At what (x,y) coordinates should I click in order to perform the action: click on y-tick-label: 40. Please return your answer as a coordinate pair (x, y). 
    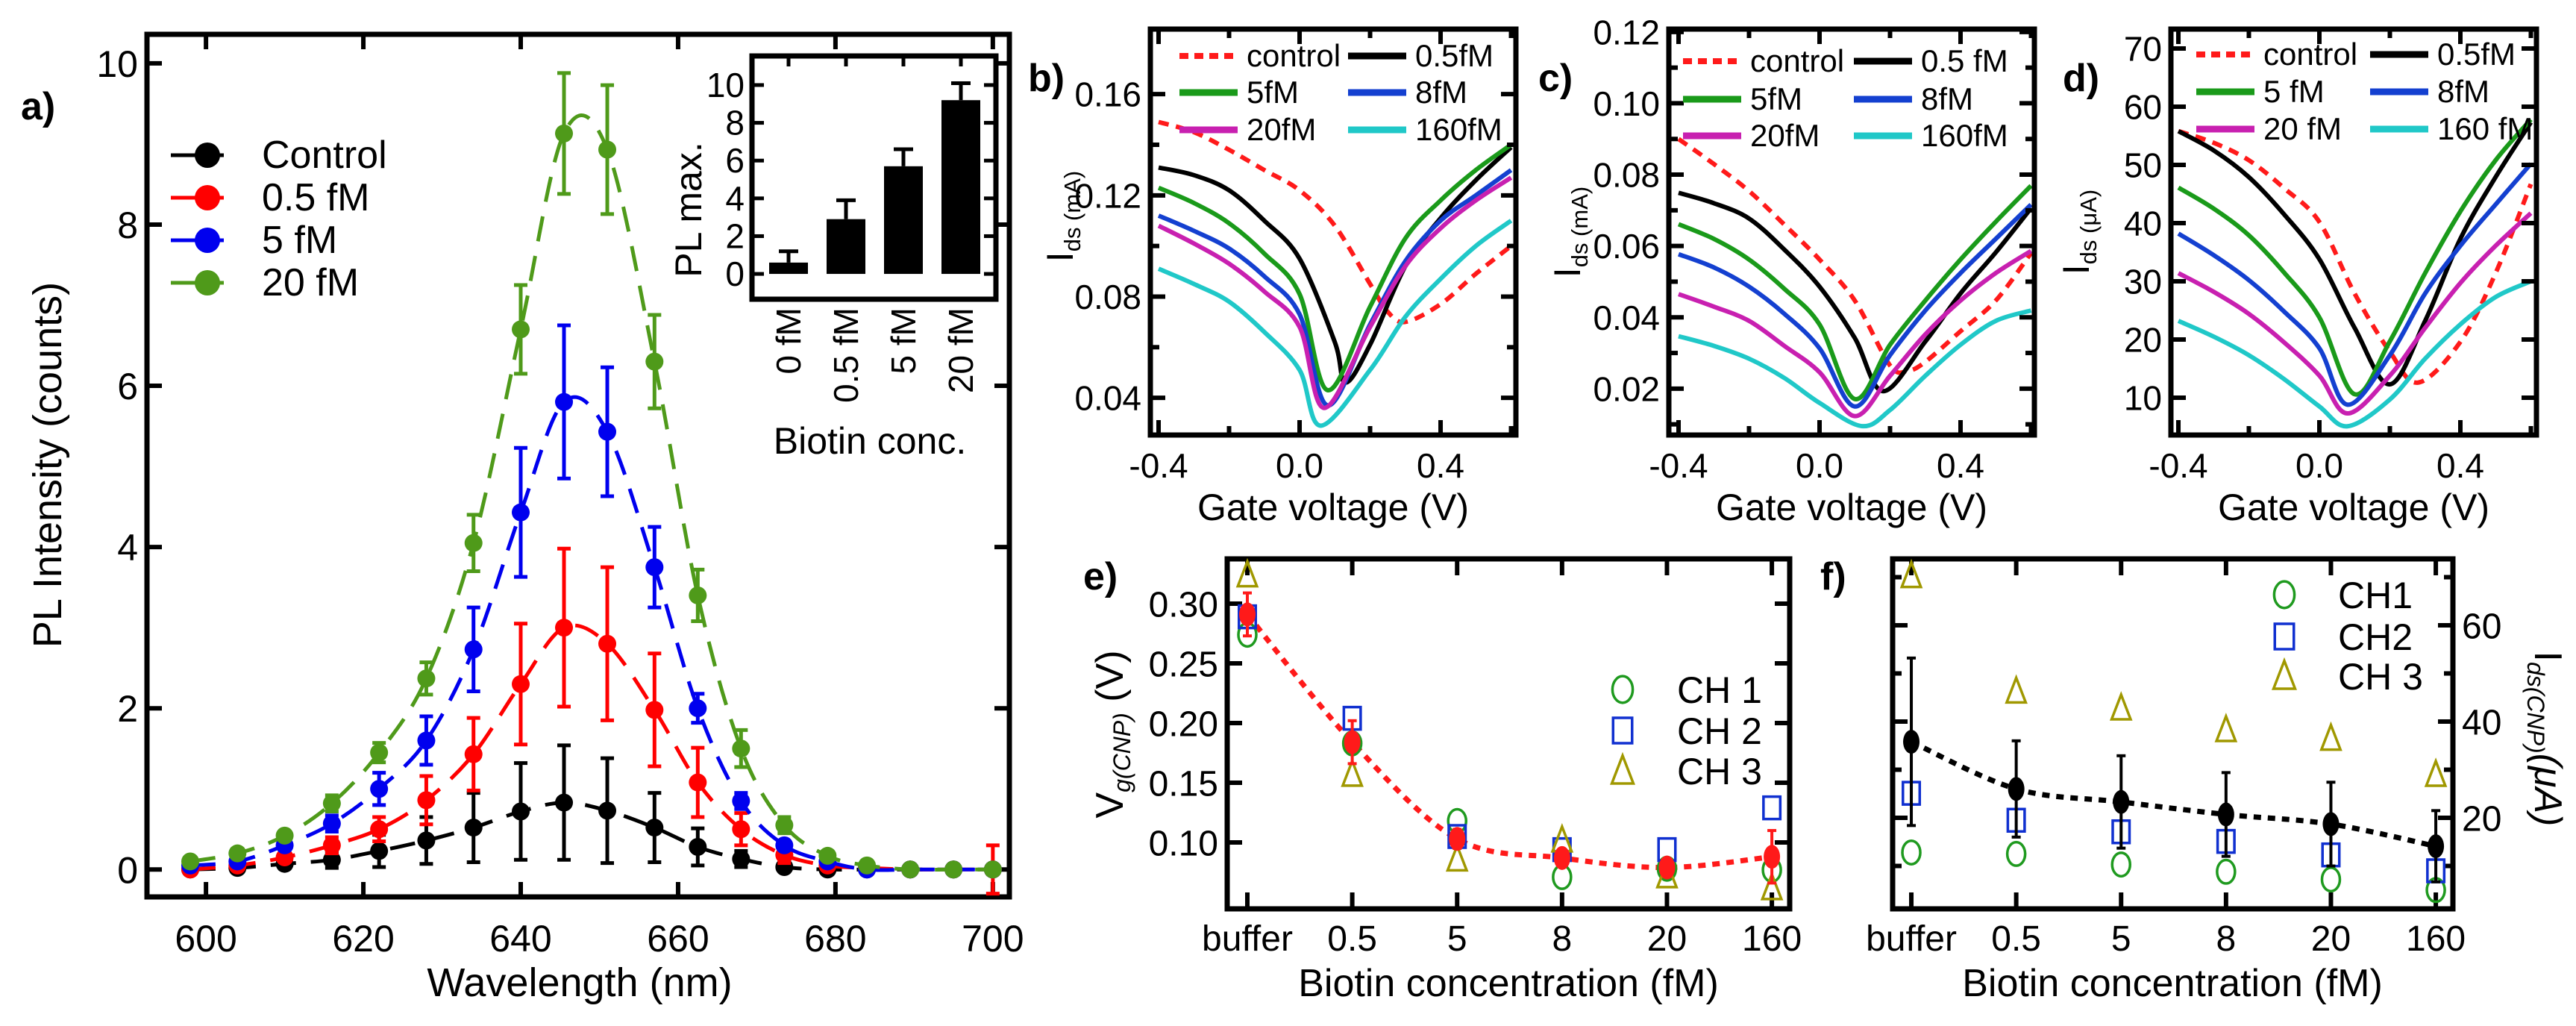
    Looking at the image, I should click on (2481, 722).